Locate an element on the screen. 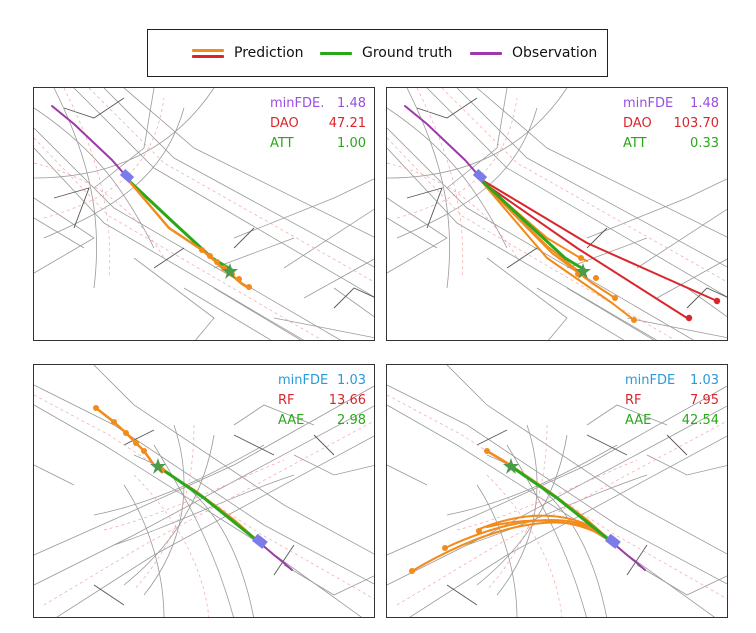 The image size is (756, 633). metric-row-att: ATT 1.00 is located at coordinates (318, 144).